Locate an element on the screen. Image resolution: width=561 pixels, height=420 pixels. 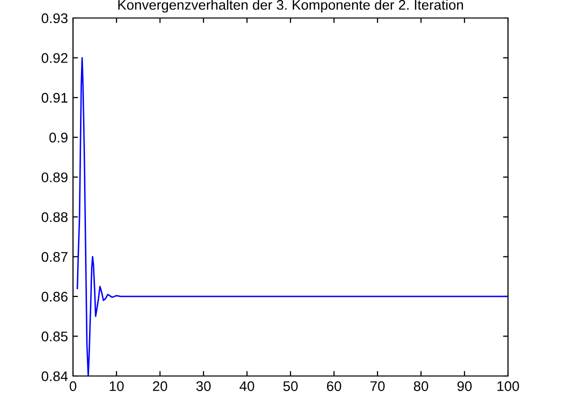
x-tick-label: 60 is located at coordinates (334, 386).